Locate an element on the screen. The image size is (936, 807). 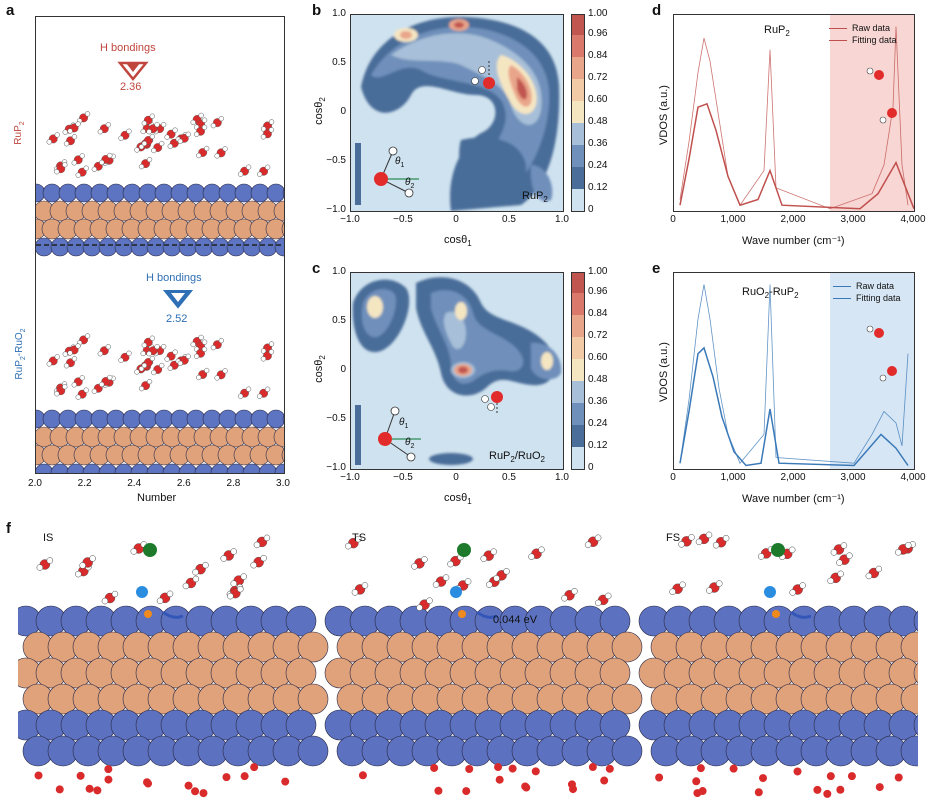
colorbar-tick: 0.60 is located at coordinates (597, 99).